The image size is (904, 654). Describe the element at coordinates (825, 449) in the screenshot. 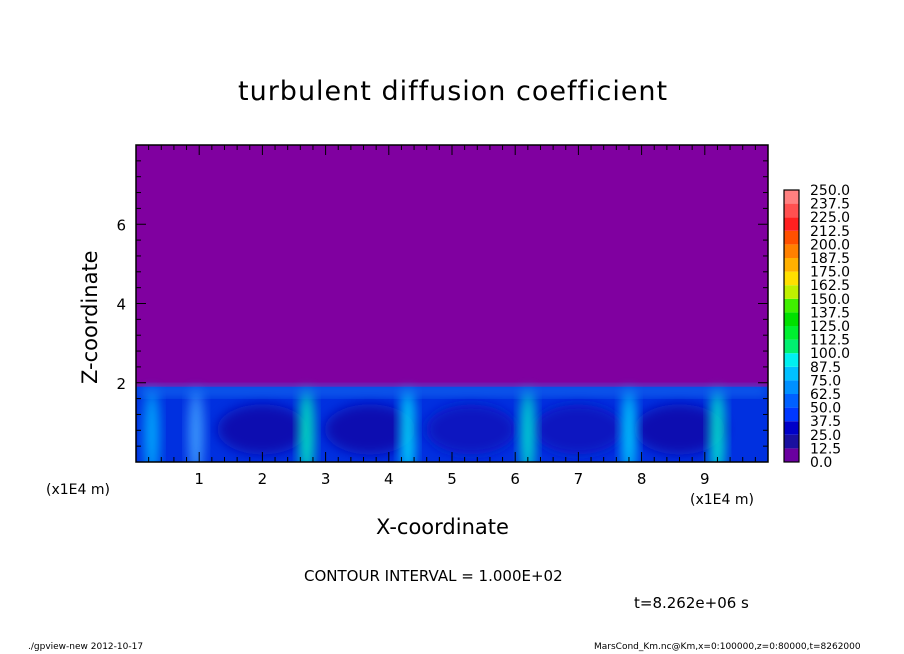

I see `colorbar-label: 12.5` at that location.